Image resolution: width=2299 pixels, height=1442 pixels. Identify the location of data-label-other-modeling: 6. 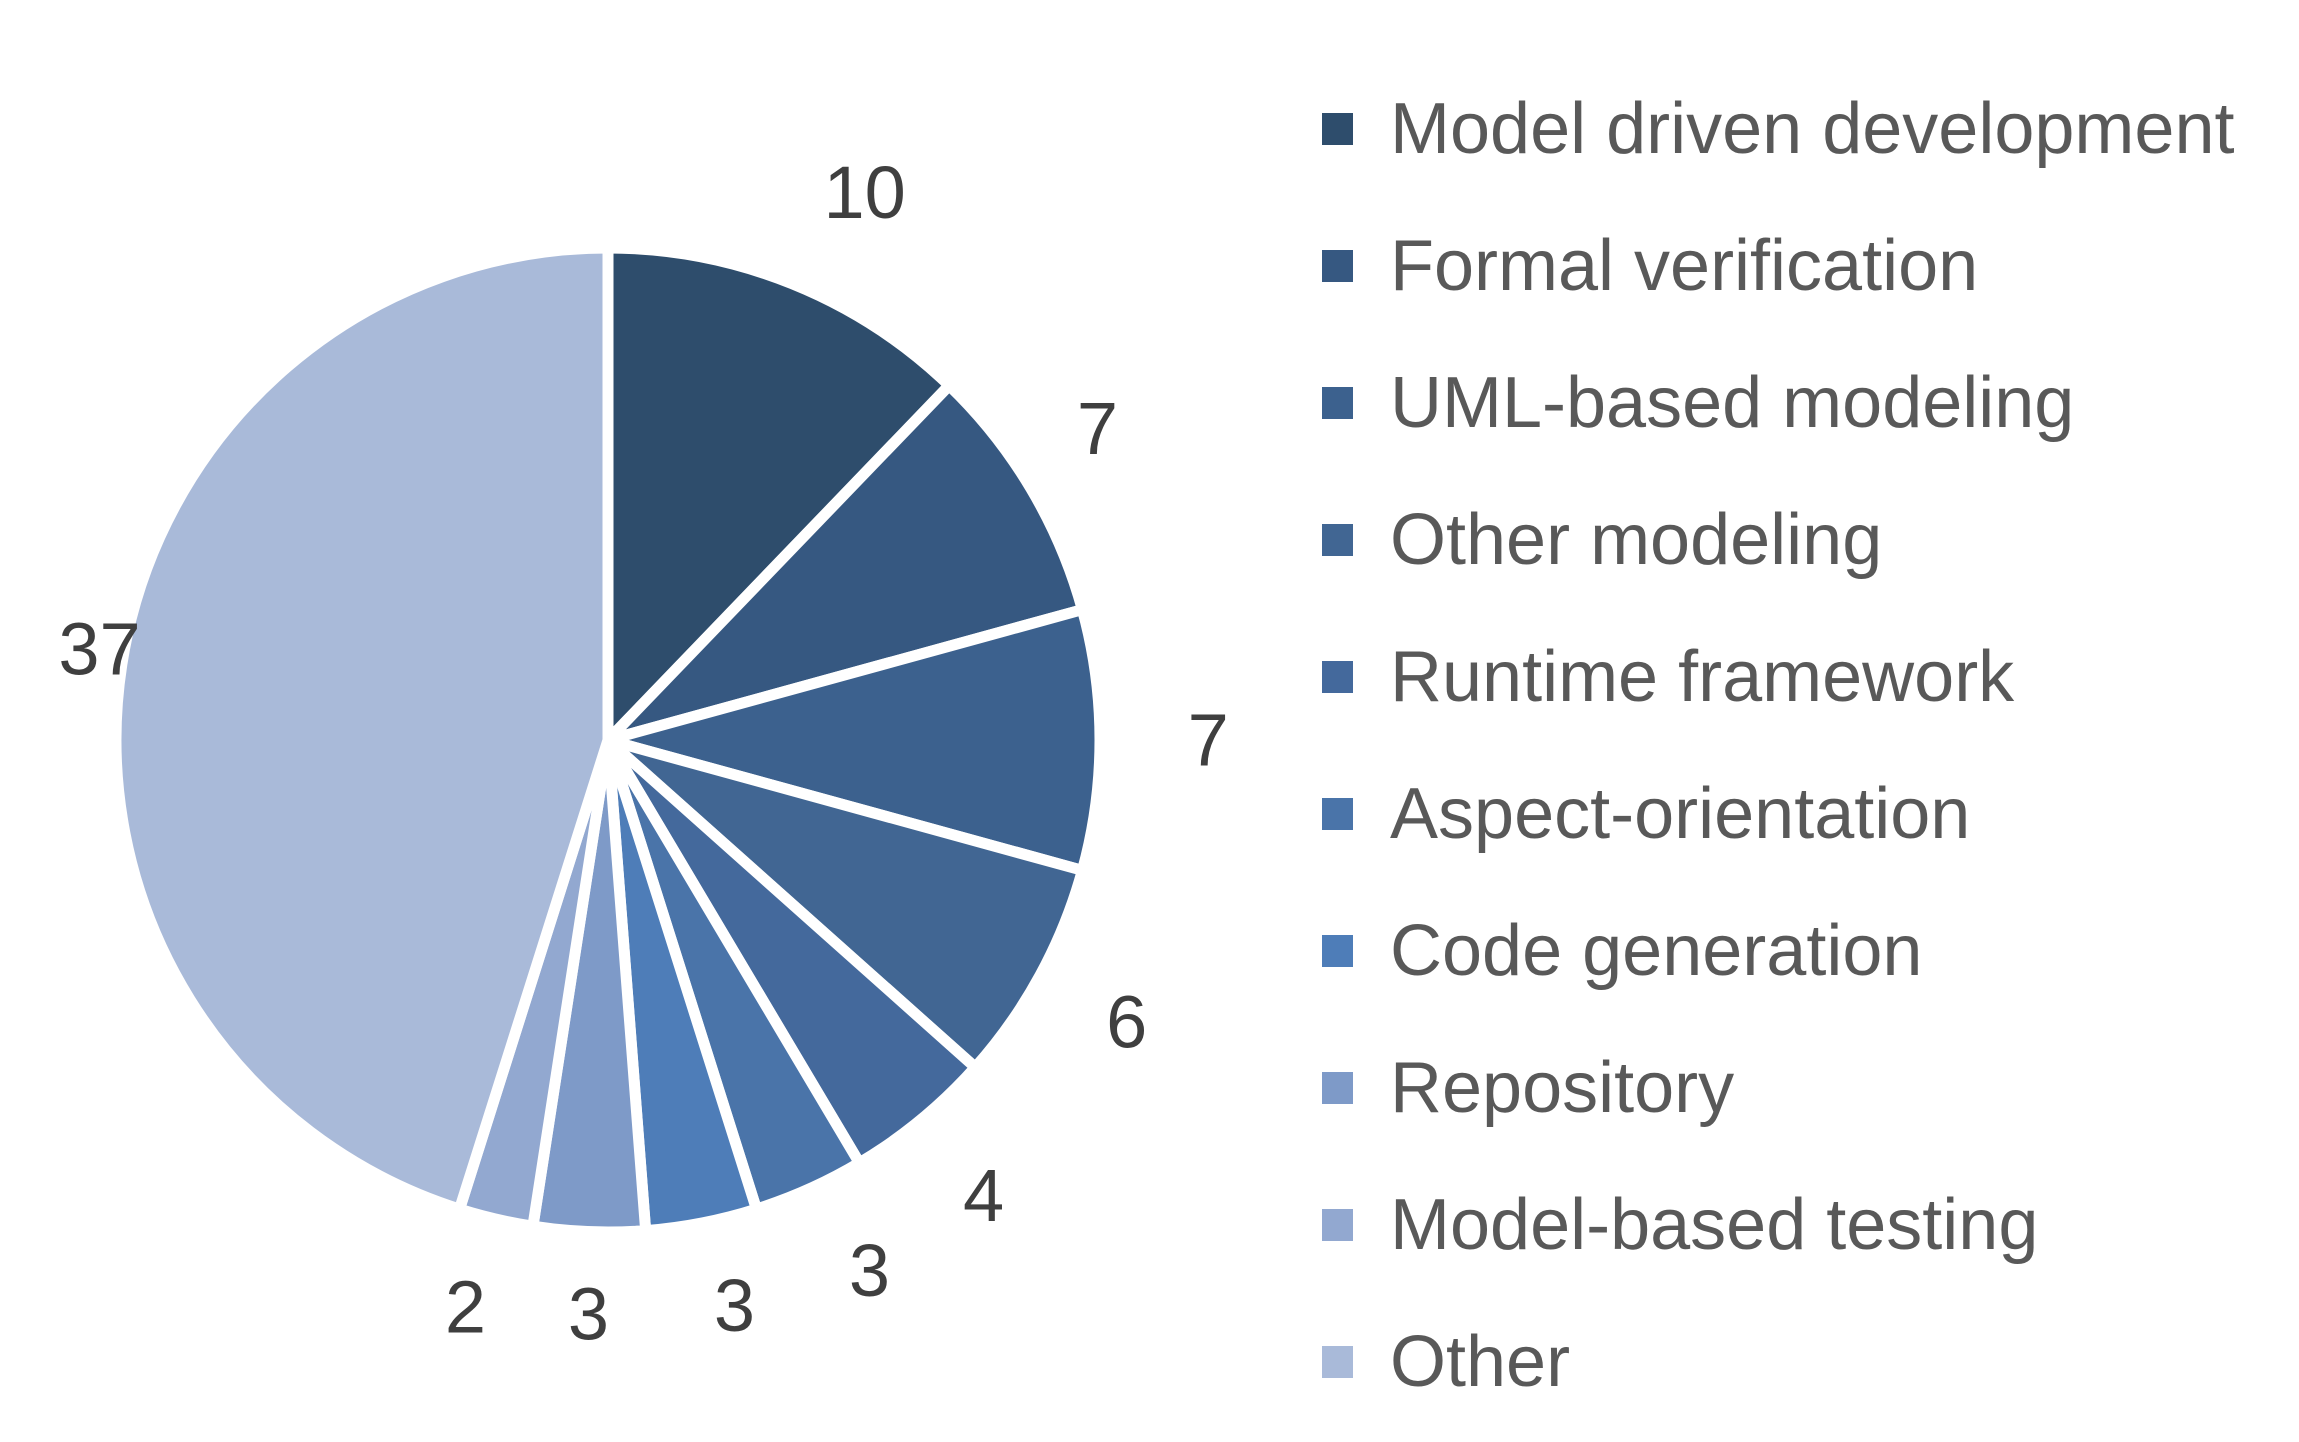
(1126, 1022).